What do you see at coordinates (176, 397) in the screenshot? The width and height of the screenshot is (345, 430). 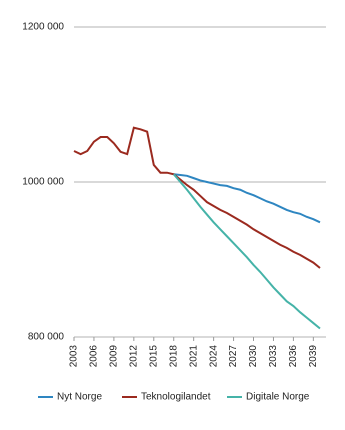 I see `legend-label: Teknologilandet` at bounding box center [176, 397].